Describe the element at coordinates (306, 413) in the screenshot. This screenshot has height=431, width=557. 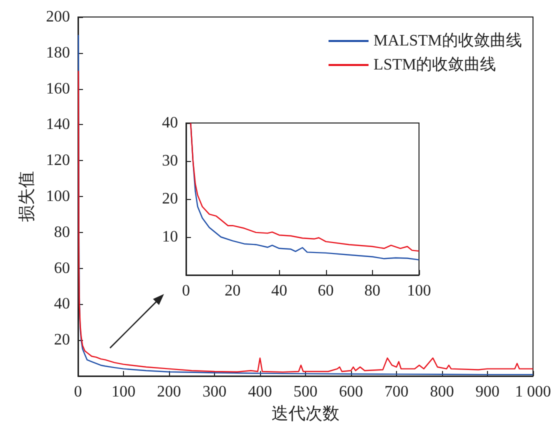
I see `x-axis-title: 迭代次数` at that location.